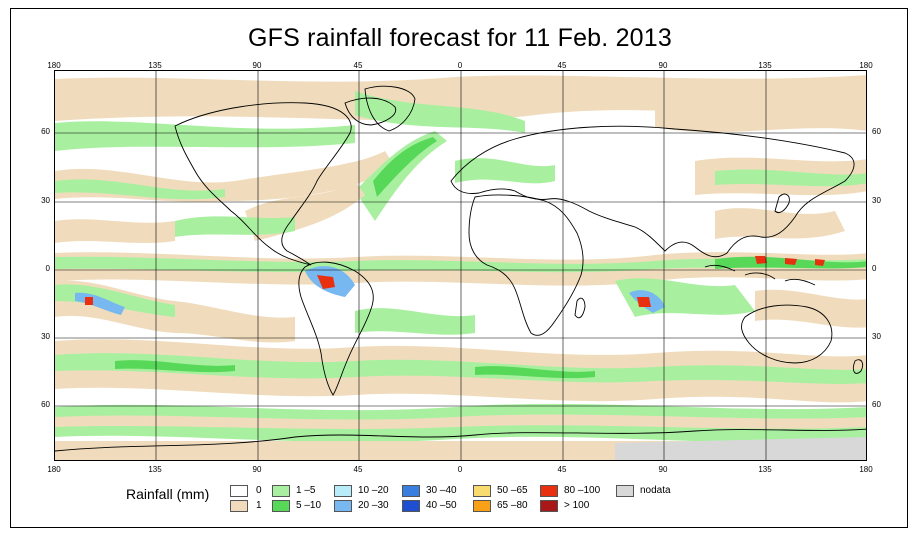 This screenshot has width=920, height=539. Describe the element at coordinates (45, 336) in the screenshot. I see `y-tick-left-3: 30` at that location.